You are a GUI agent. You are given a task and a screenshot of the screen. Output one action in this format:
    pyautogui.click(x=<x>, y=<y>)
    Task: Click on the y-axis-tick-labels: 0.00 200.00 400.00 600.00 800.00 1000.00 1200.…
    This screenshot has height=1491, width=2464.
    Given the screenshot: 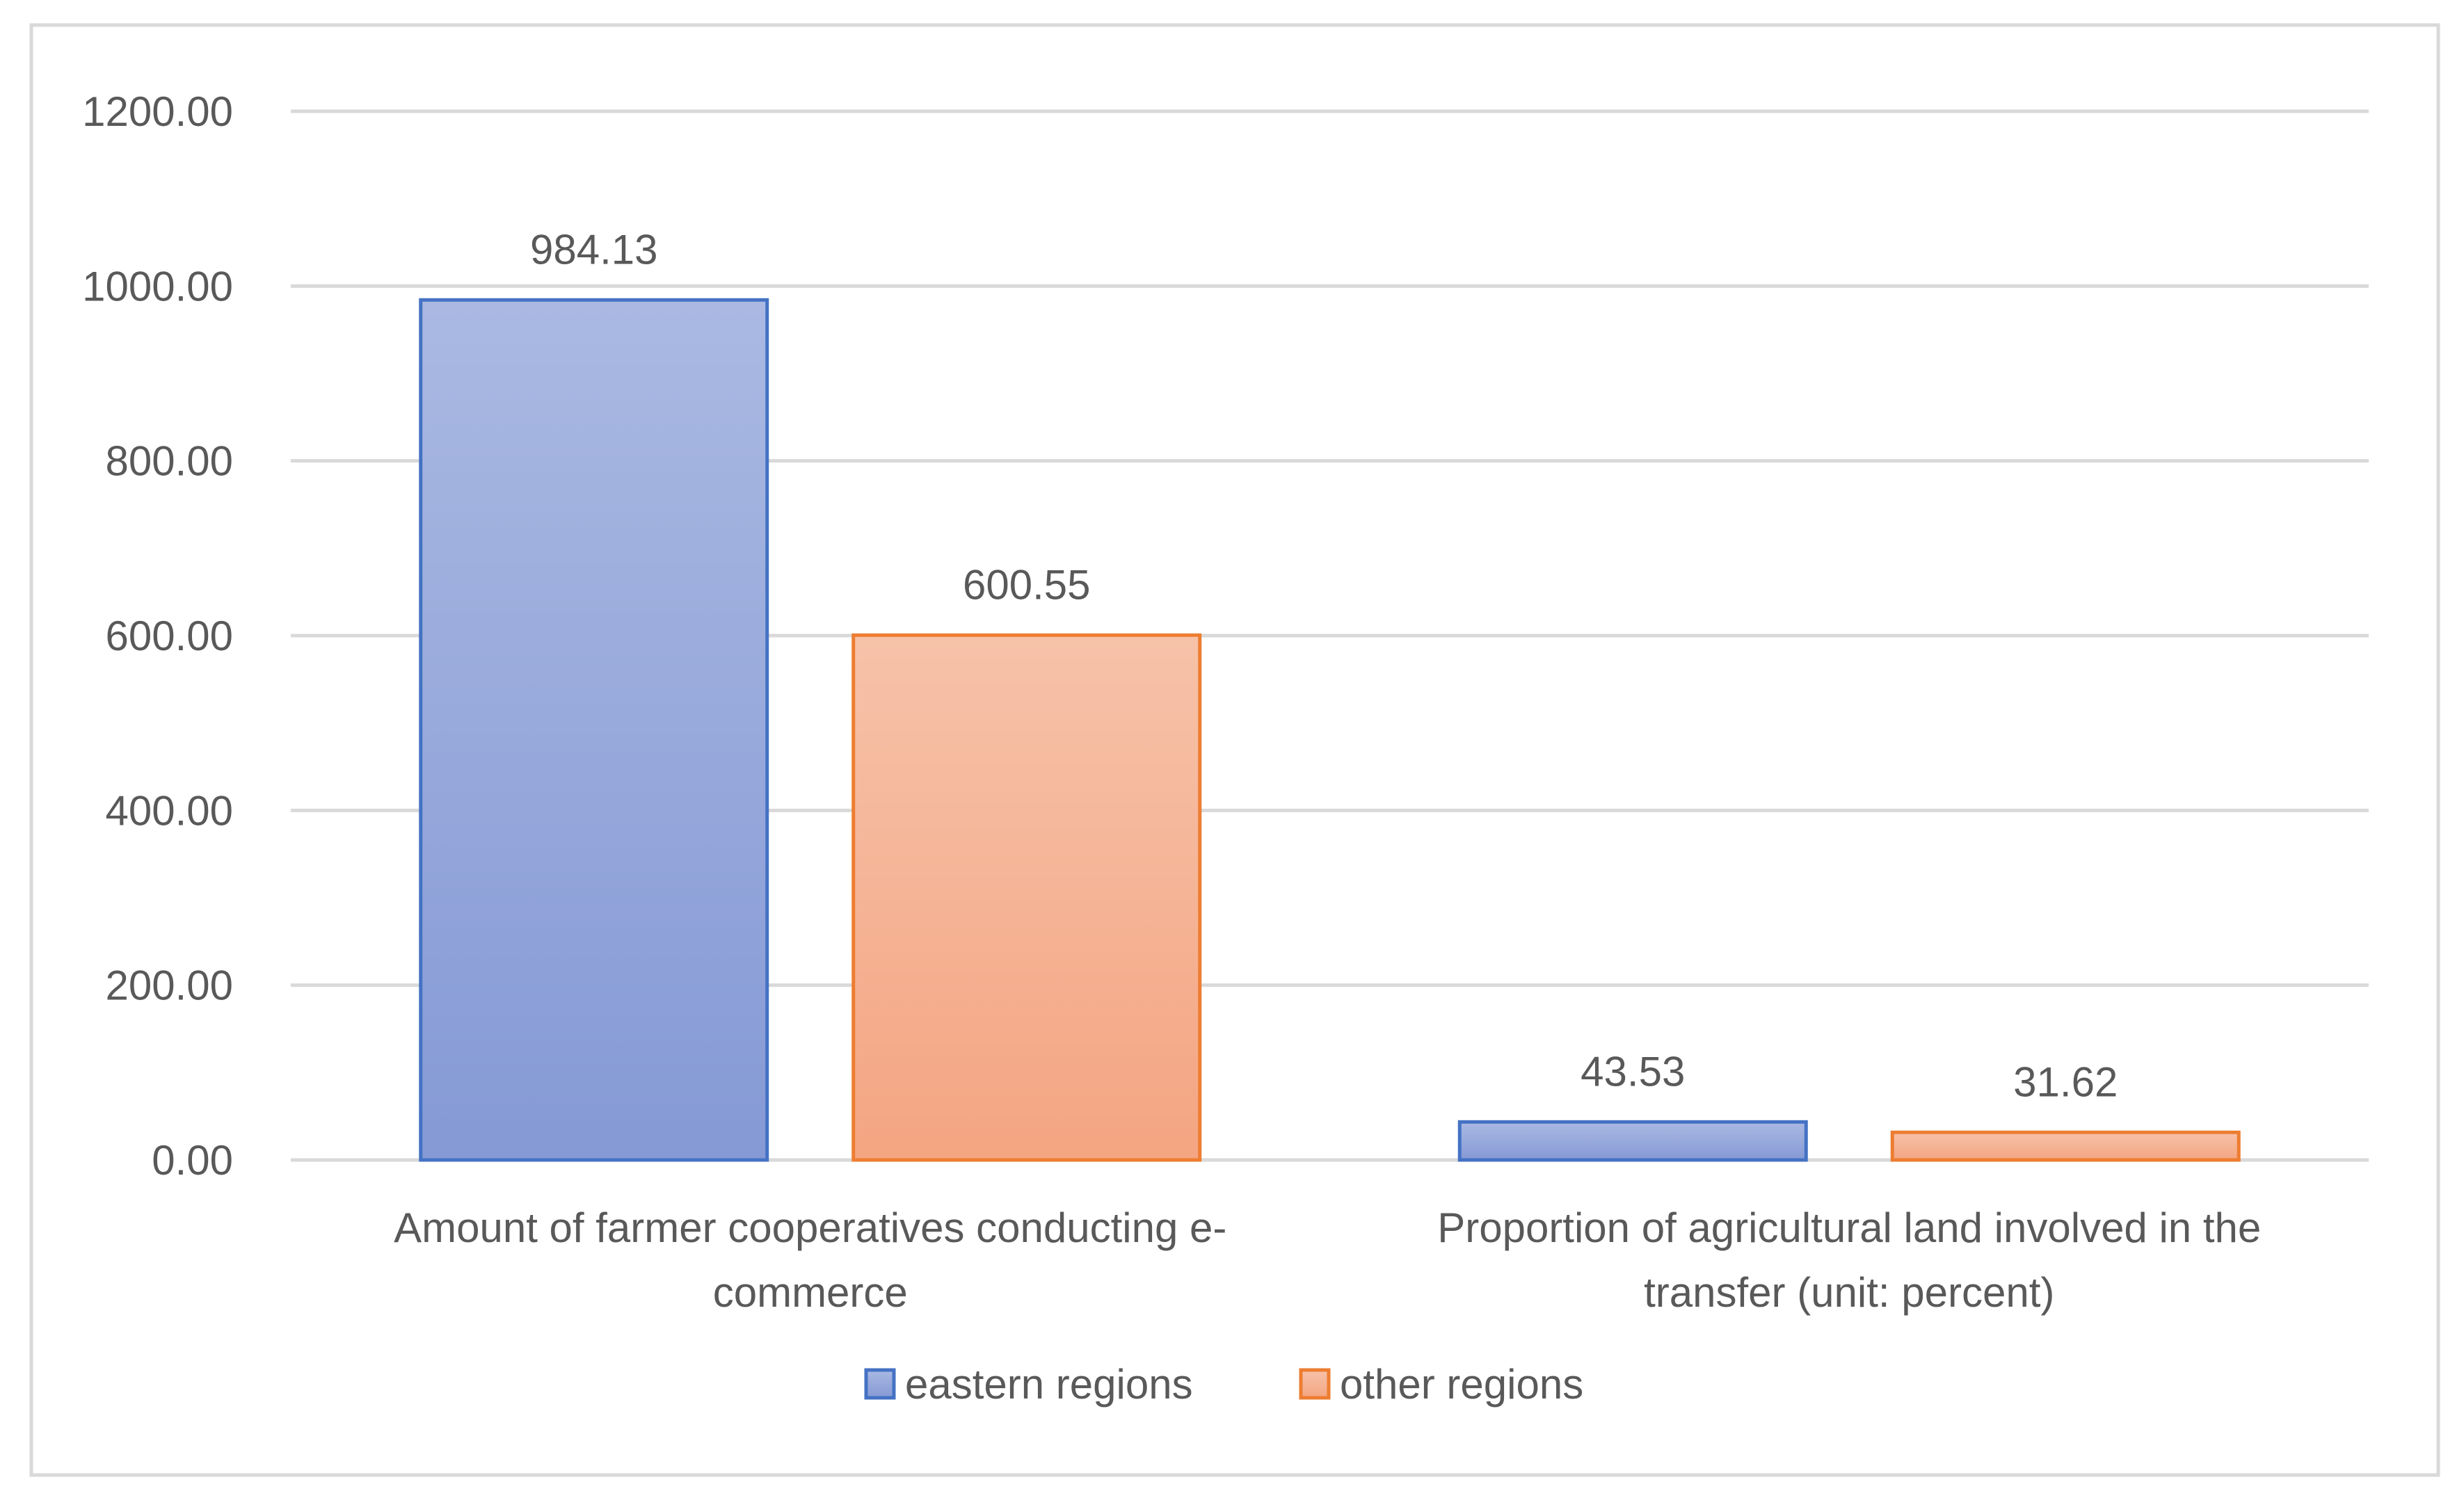 What is the action you would take?
    pyautogui.click(x=157, y=636)
    